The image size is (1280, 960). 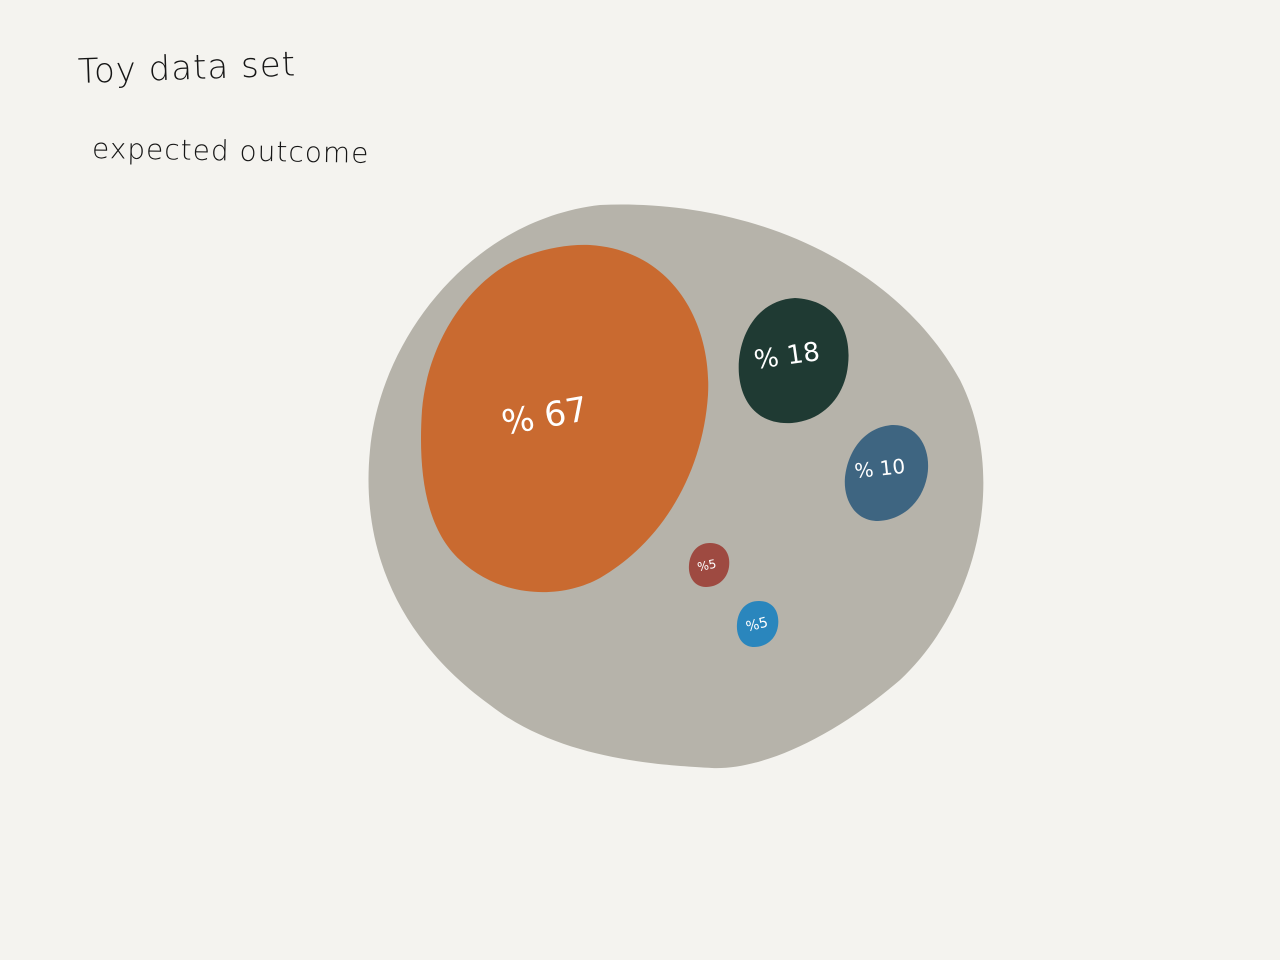 I want to click on bubble-5a, so click(x=709, y=565).